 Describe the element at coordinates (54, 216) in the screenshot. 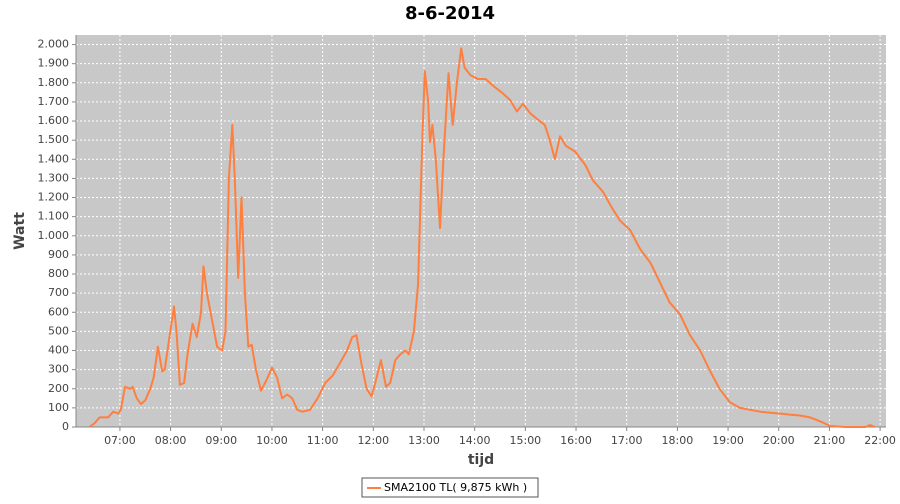

I see `y-tick-label: 1.100` at that location.